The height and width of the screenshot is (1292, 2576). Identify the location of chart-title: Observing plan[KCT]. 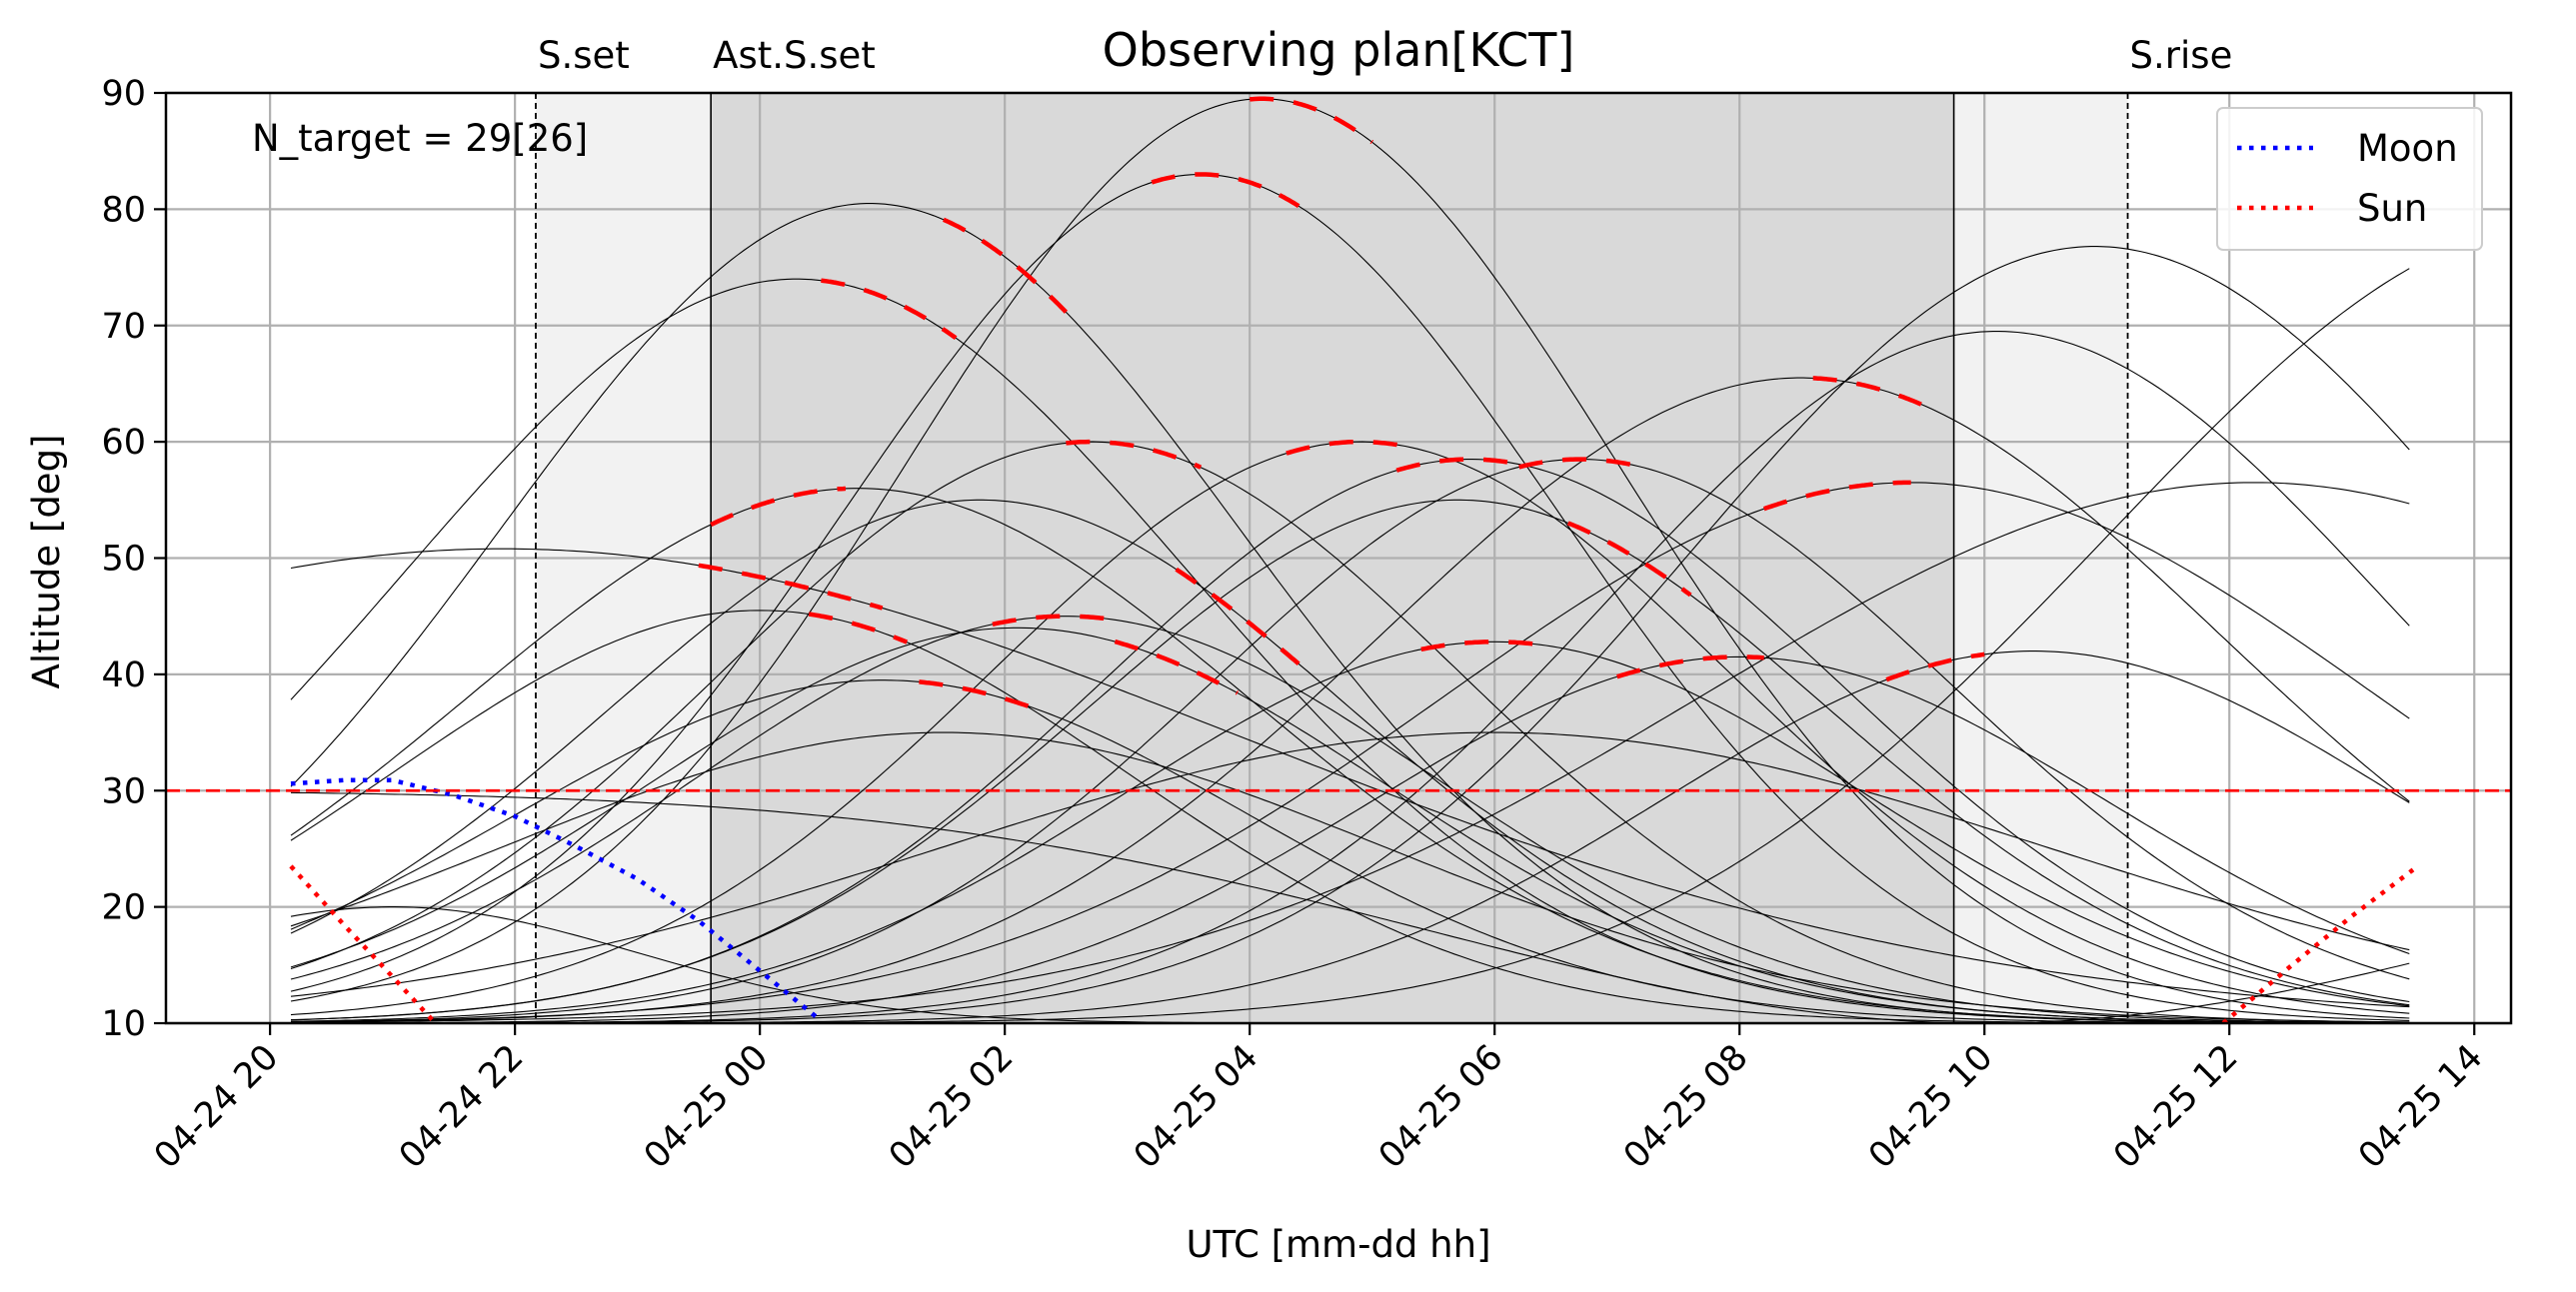
(1339, 50).